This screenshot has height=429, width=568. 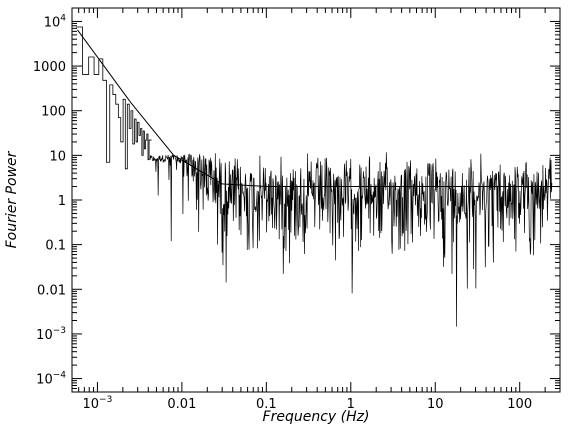 What do you see at coordinates (435, 404) in the screenshot?
I see `x-tick-label: 10` at bounding box center [435, 404].